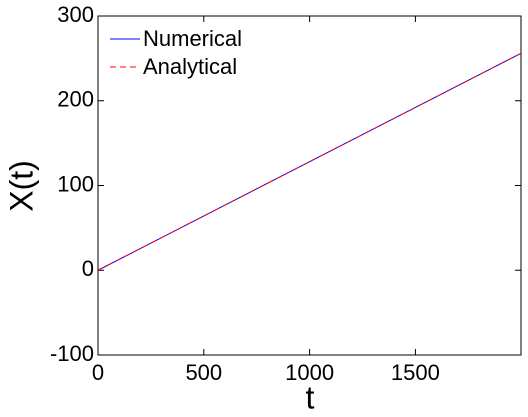 The width and height of the screenshot is (528, 417). Describe the element at coordinates (88, 268) in the screenshot. I see `y-tick-label: 0` at that location.